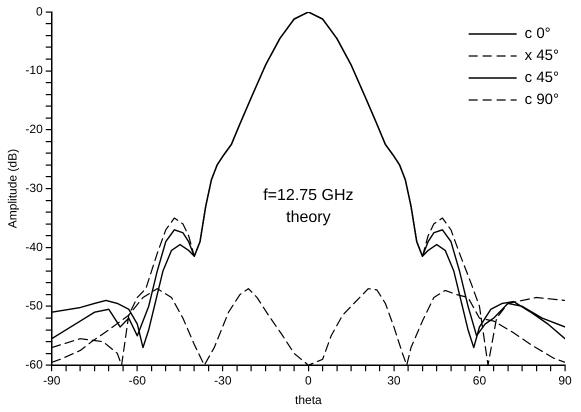 This screenshot has width=581, height=412. What do you see at coordinates (308, 195) in the screenshot?
I see `annotation: f=12.75 GHz` at bounding box center [308, 195].